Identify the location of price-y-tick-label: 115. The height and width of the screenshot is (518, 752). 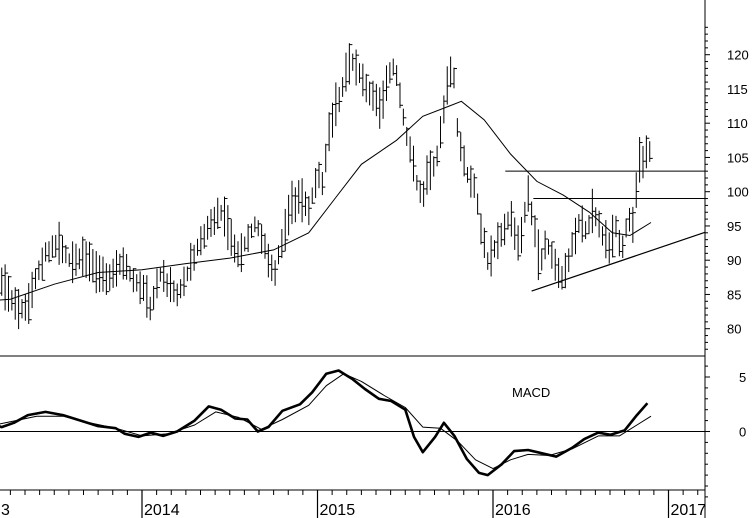
(737, 89).